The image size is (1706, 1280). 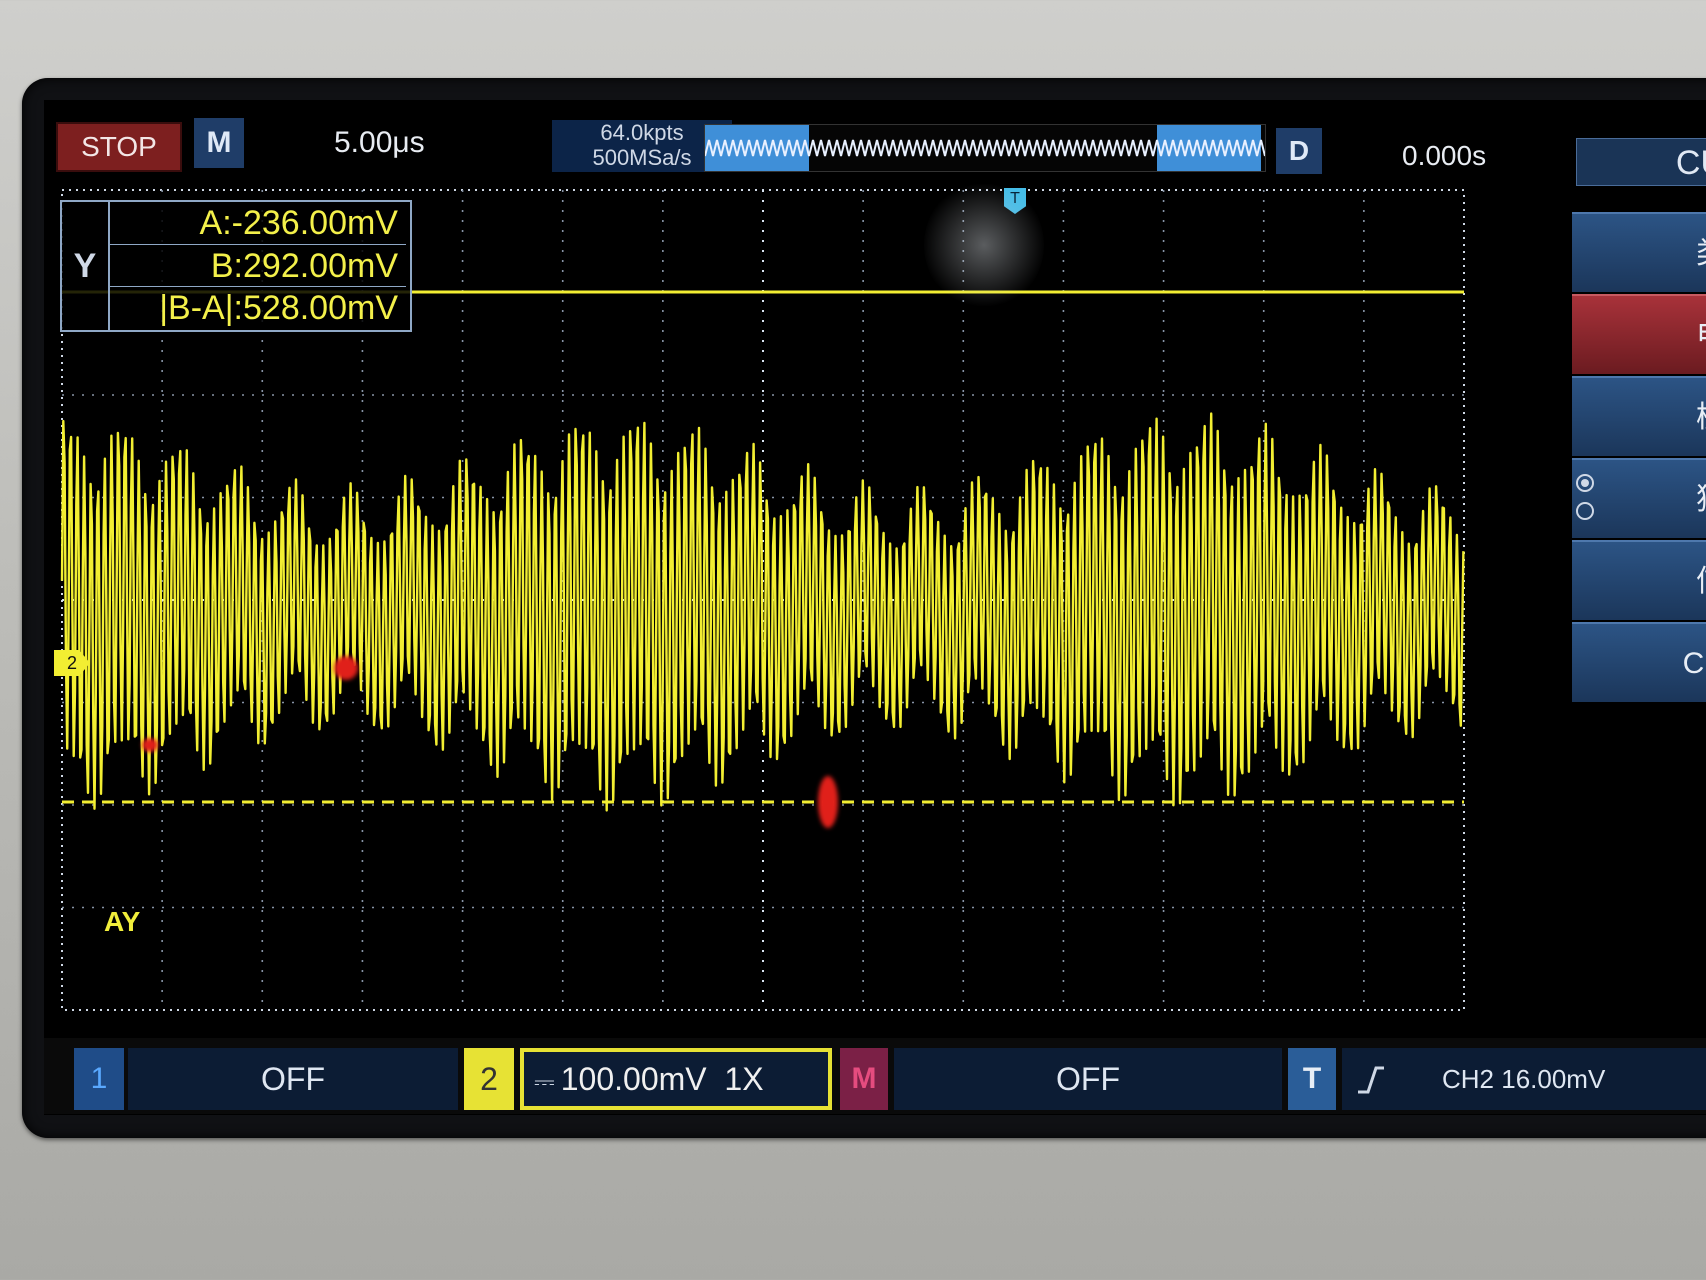 I want to click on sample-rate: 500MSa/s, so click(x=642, y=157).